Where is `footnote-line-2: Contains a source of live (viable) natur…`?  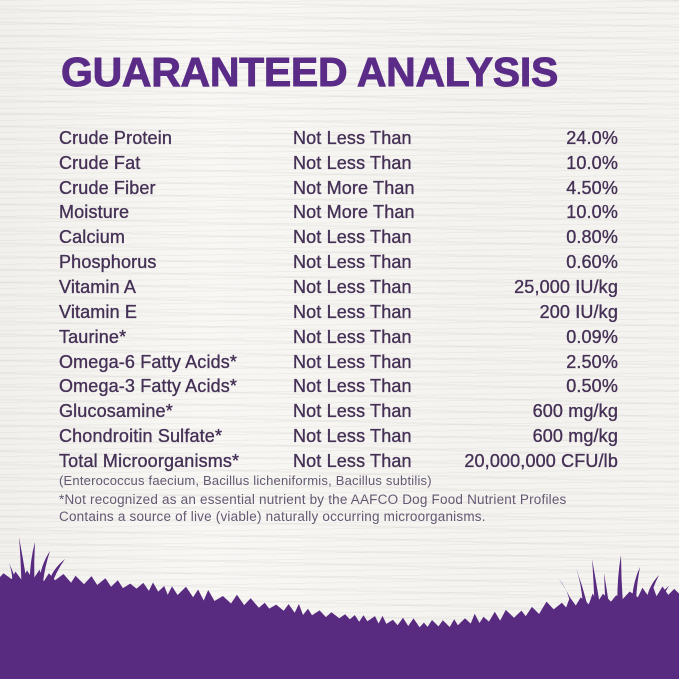 footnote-line-2: Contains a source of live (viable) natur… is located at coordinates (272, 516).